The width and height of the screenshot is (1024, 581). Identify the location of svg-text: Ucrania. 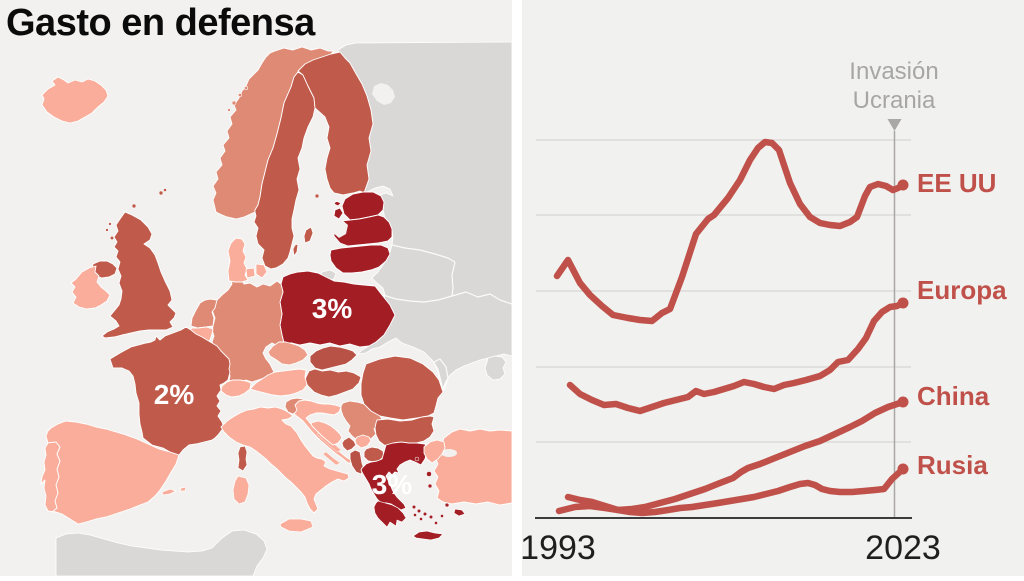
(894, 100).